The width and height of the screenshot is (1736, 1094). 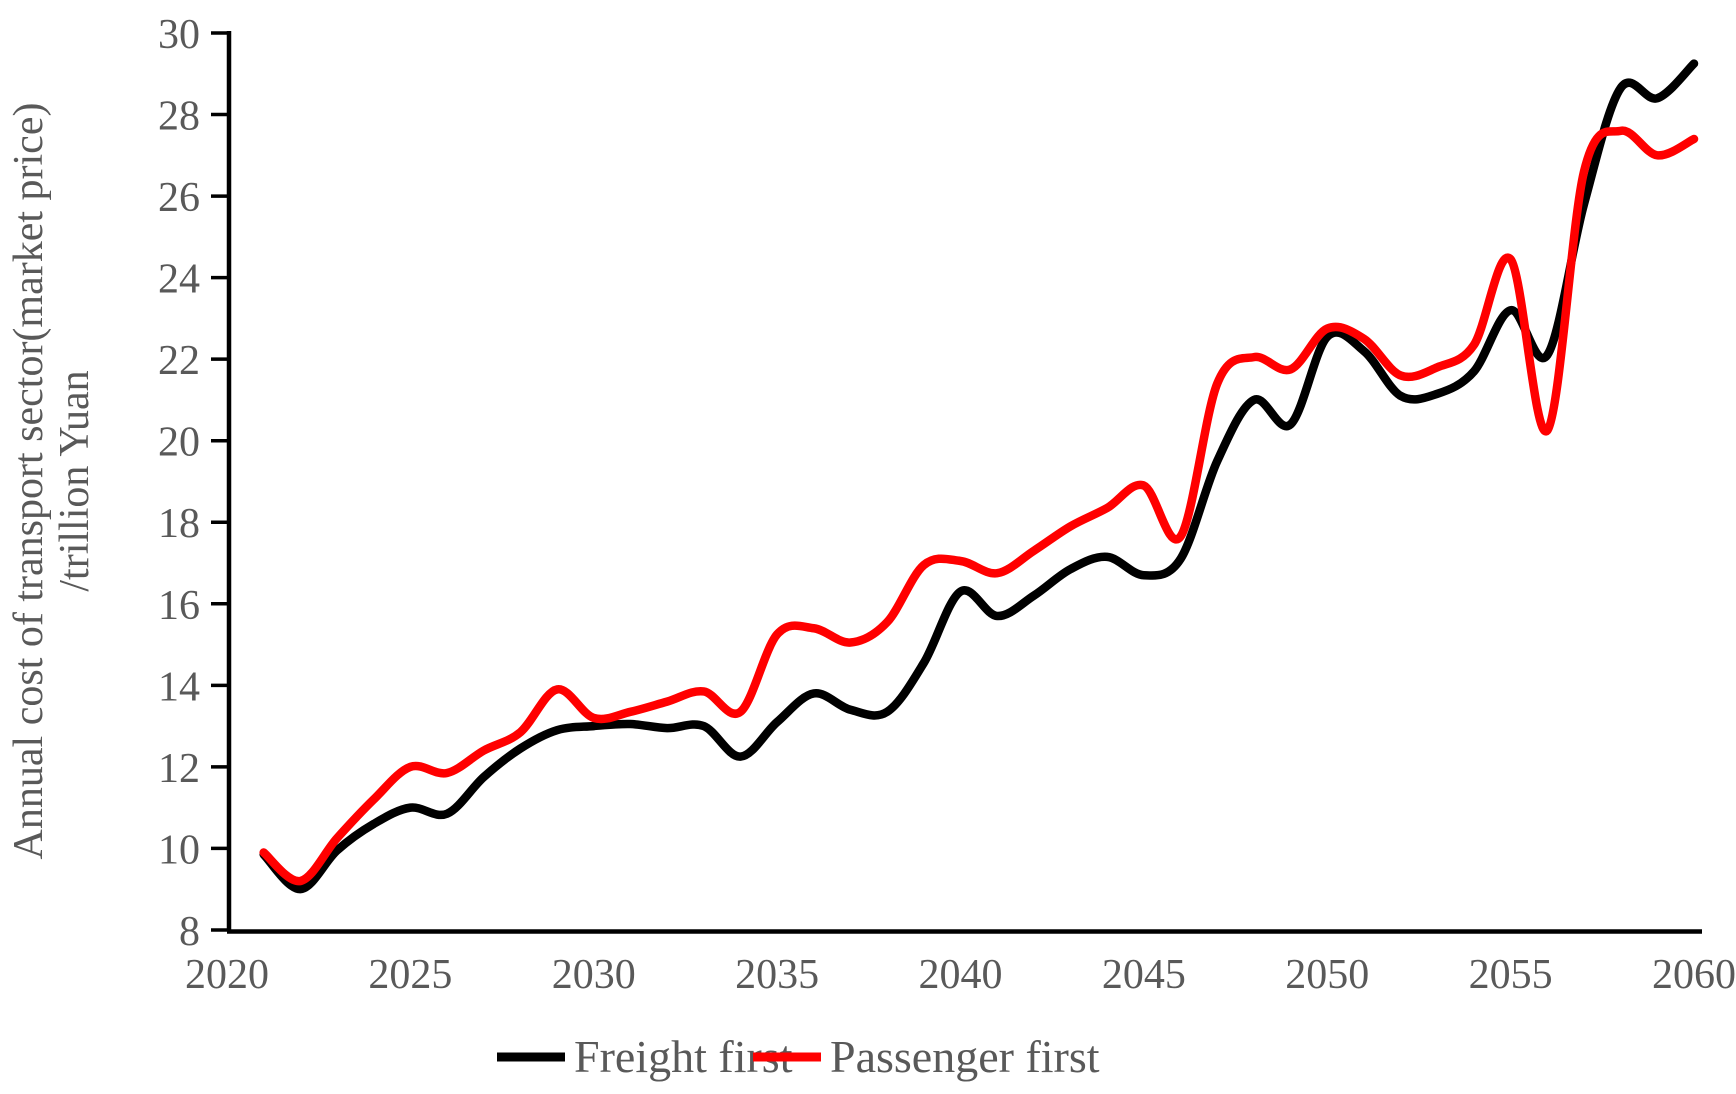 I want to click on x-tick-label: 2040, so click(x=961, y=975).